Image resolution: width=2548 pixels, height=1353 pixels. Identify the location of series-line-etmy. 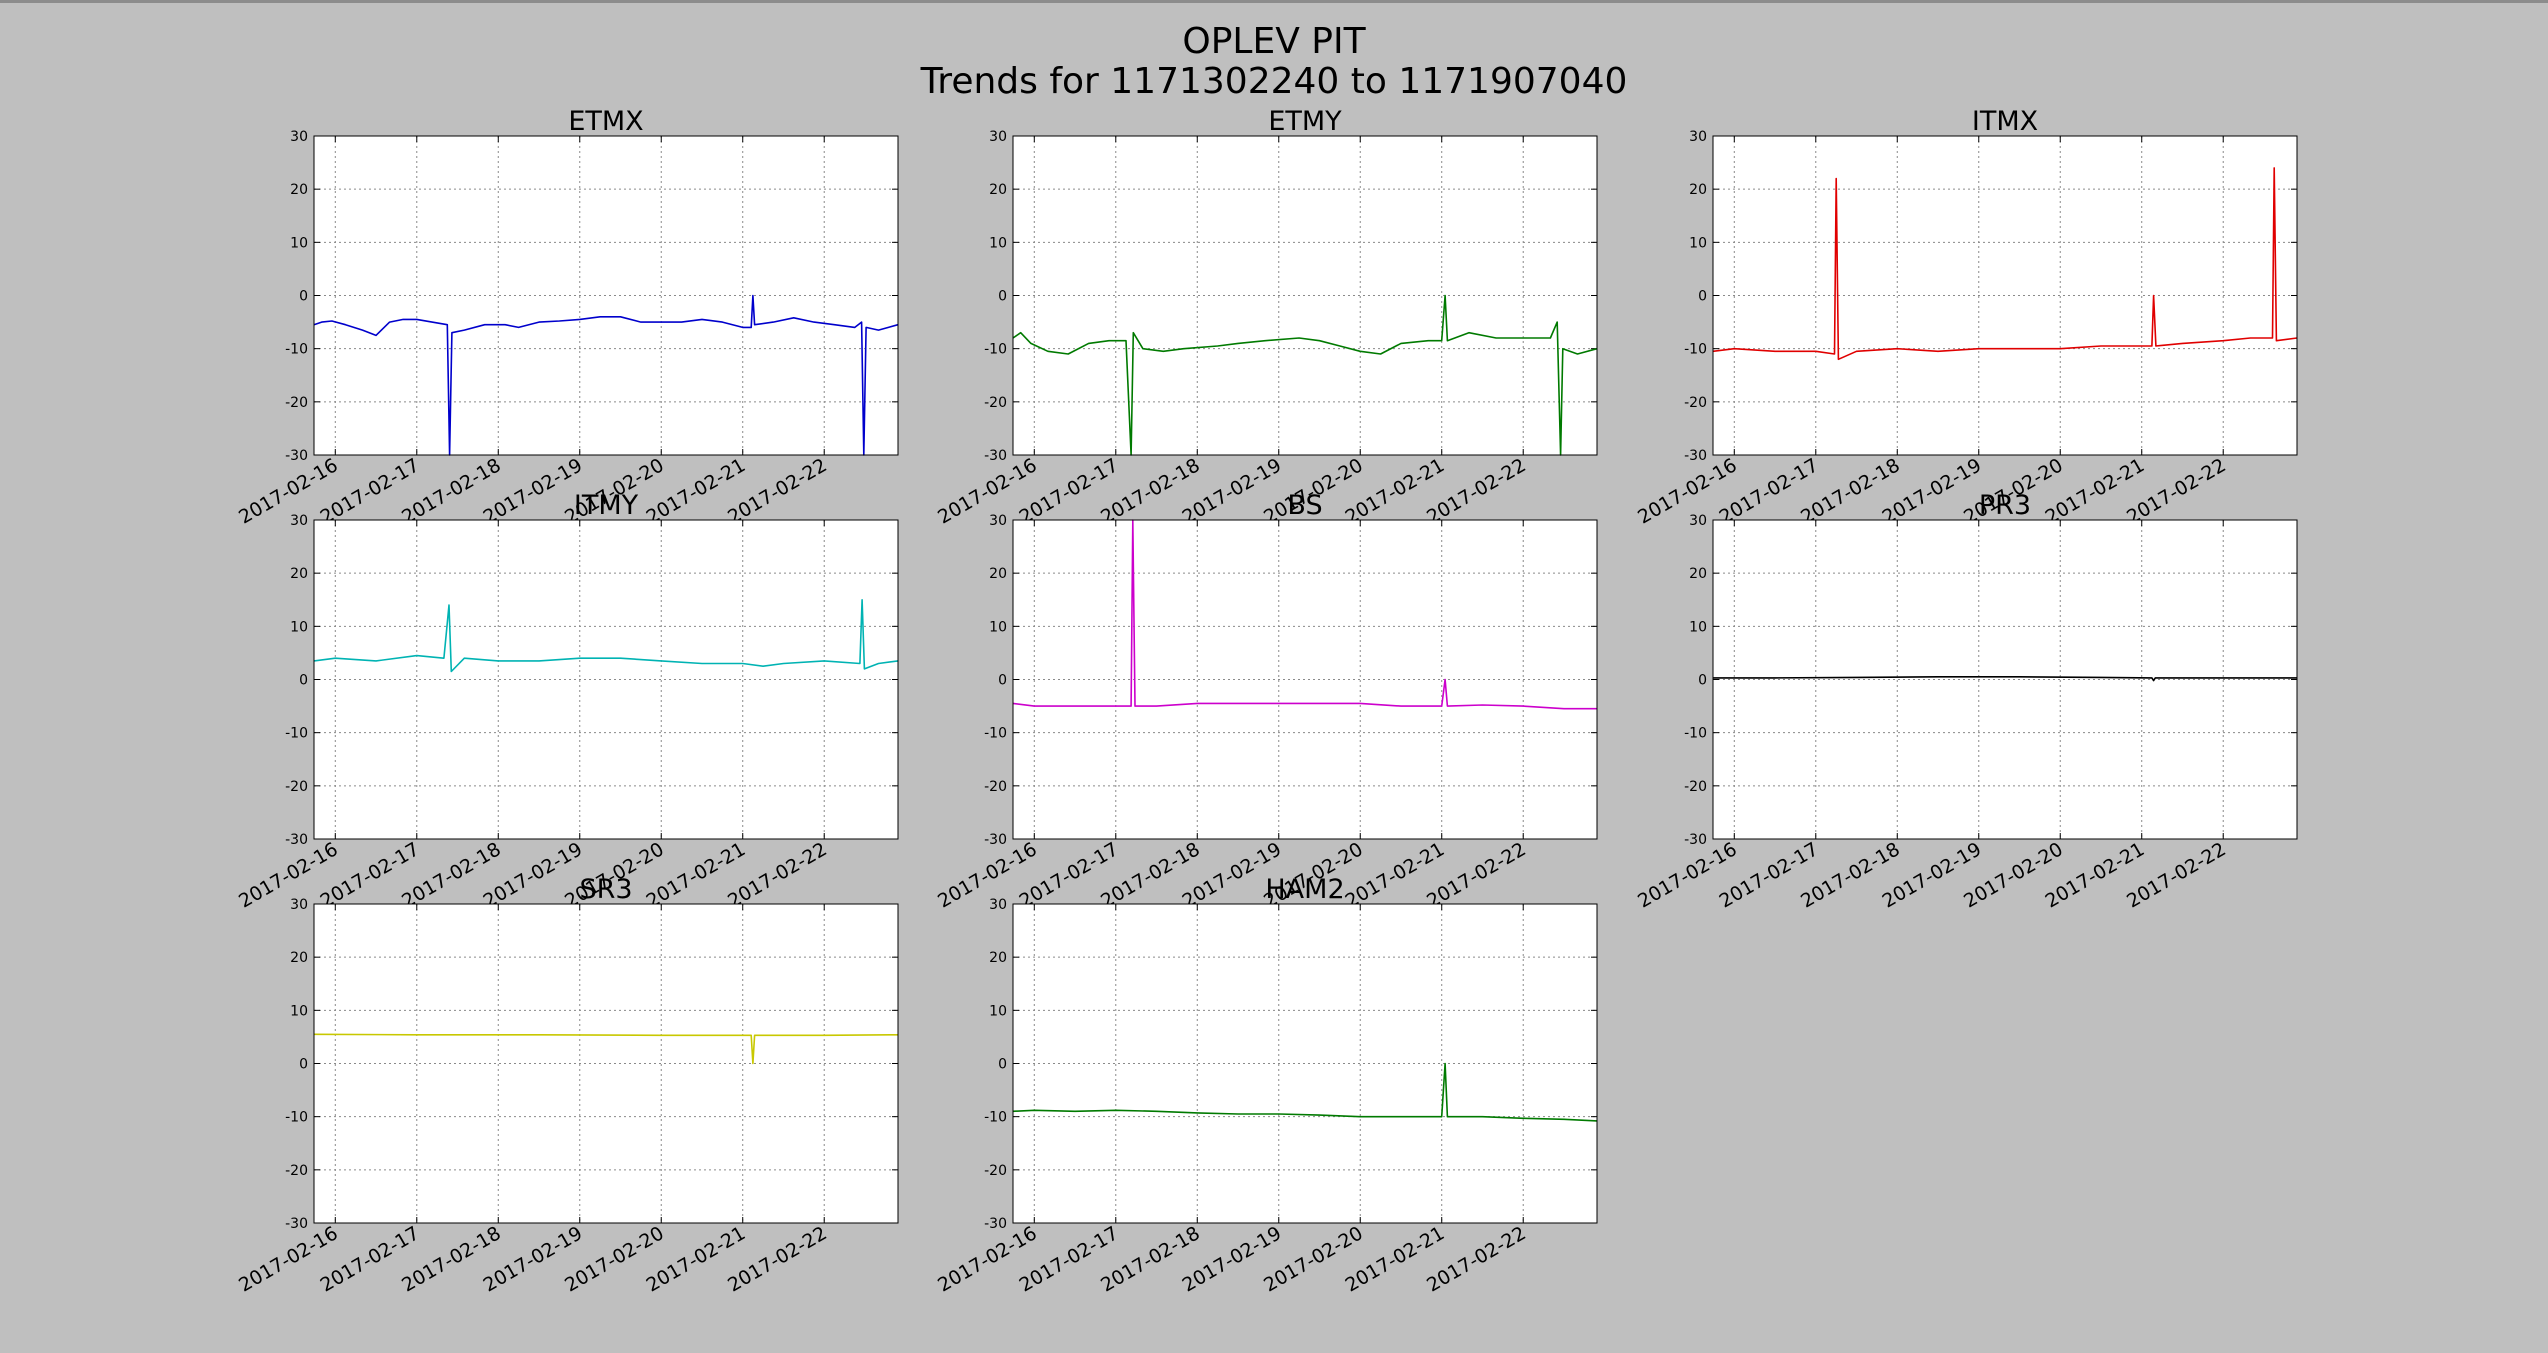
(1305, 375).